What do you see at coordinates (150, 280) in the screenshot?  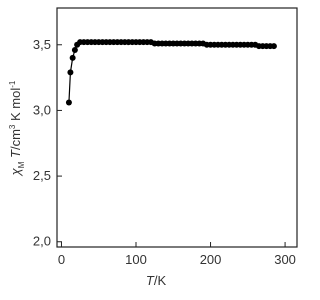 I see `x-label-part: T` at bounding box center [150, 280].